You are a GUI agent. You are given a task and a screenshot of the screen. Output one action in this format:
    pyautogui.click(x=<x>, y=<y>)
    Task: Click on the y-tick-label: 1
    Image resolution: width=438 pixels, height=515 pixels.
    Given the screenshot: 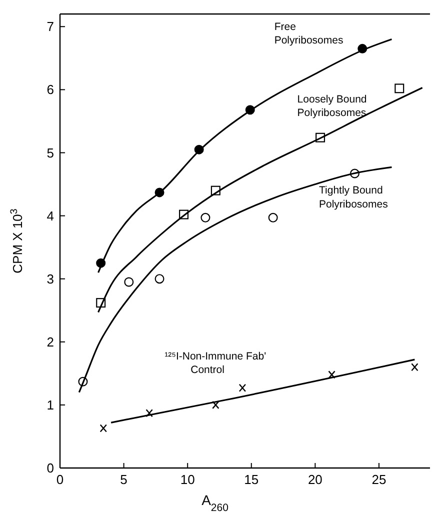 What is the action you would take?
    pyautogui.click(x=50, y=404)
    